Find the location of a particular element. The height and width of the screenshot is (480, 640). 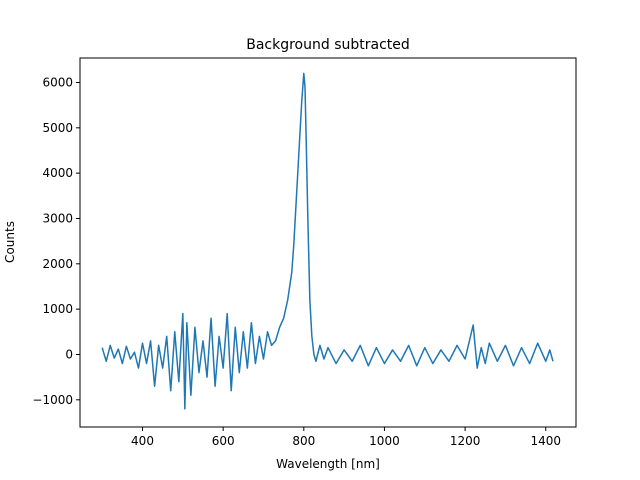

y-axis-ticks: −1000 0 1000 2000 3000 4000 5000 6000 is located at coordinates (56, 241).